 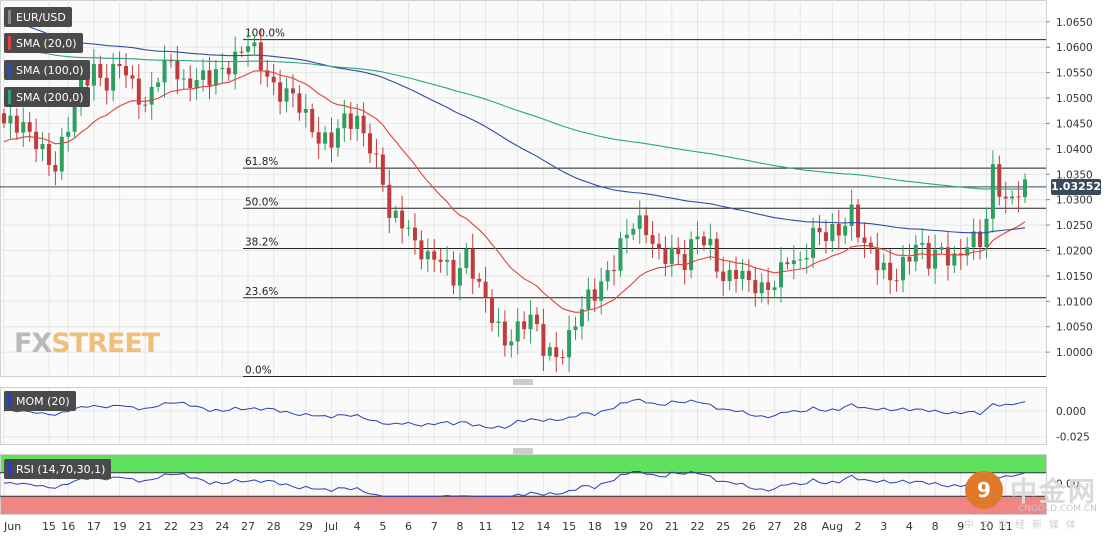 I want to click on legend-sma20-label: SMA (20,0), so click(x=46, y=43).